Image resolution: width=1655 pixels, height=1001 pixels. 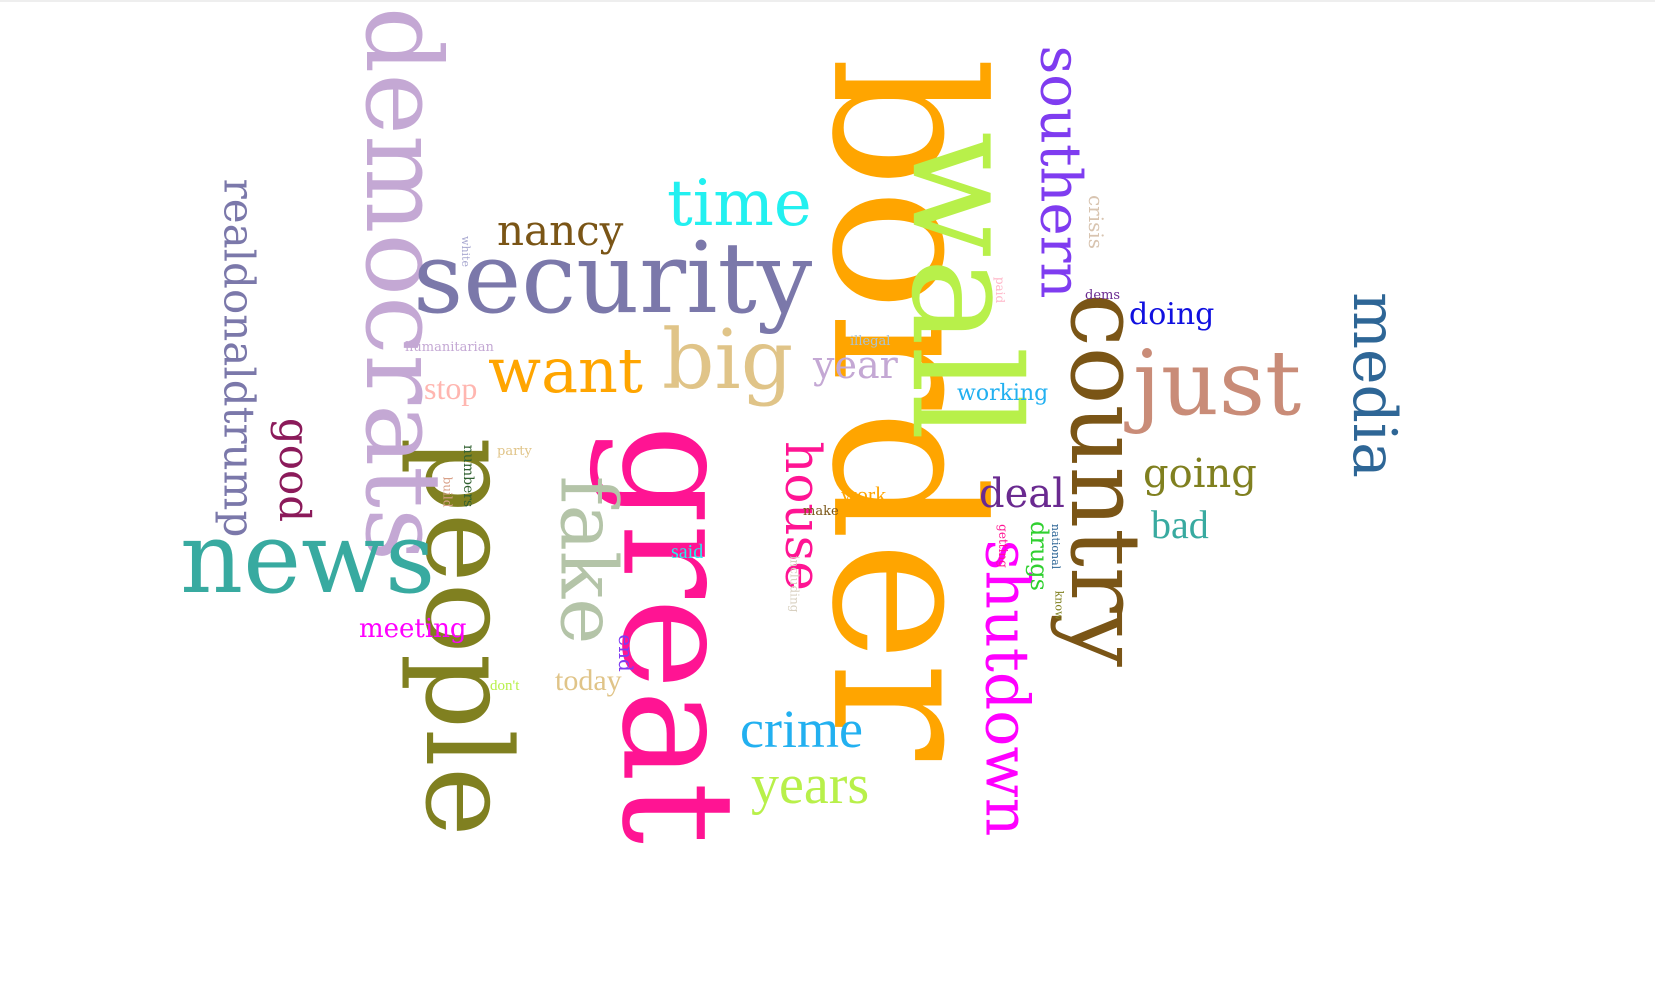 What do you see at coordinates (1180, 524) in the screenshot?
I see `word-bad: bad` at bounding box center [1180, 524].